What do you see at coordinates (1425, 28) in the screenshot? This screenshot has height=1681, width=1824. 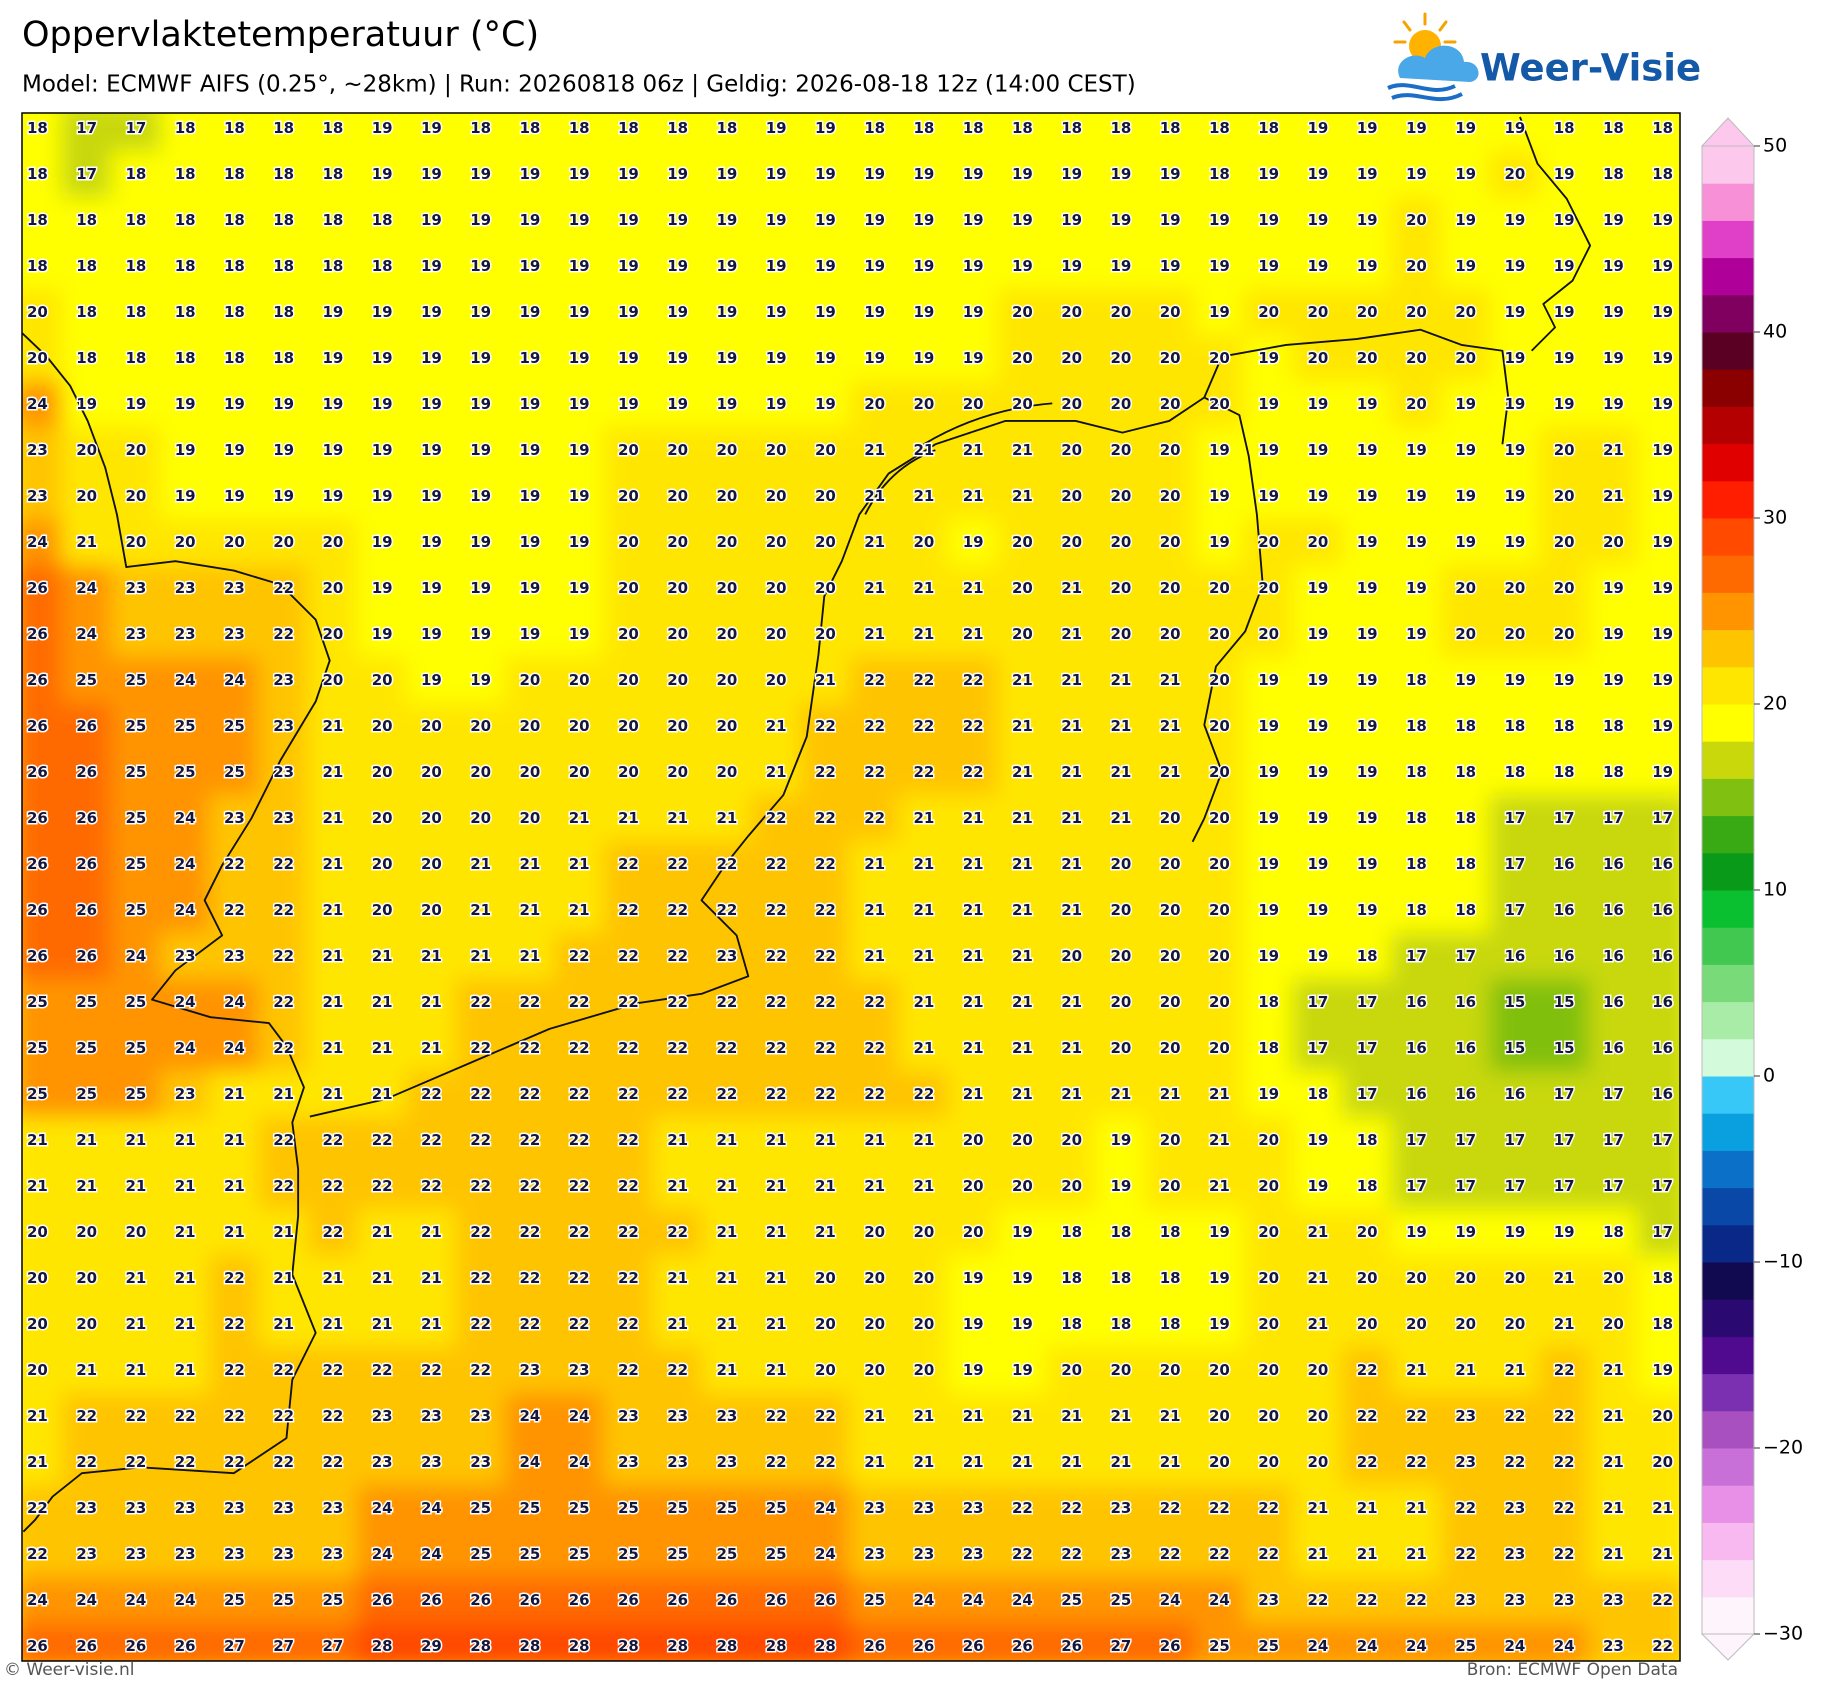 I see `logo-sun` at bounding box center [1425, 28].